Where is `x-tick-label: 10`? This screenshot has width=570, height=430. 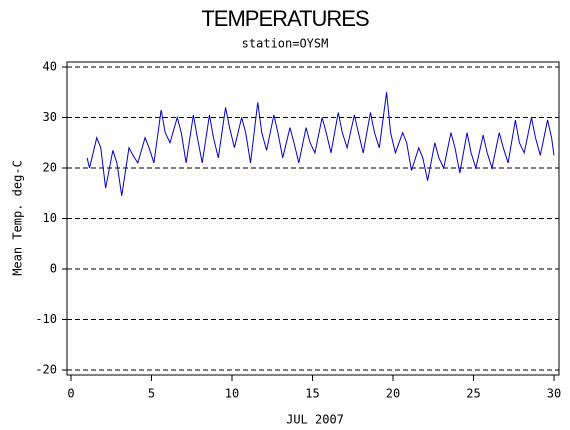
x-tick-label: 10 is located at coordinates (232, 394).